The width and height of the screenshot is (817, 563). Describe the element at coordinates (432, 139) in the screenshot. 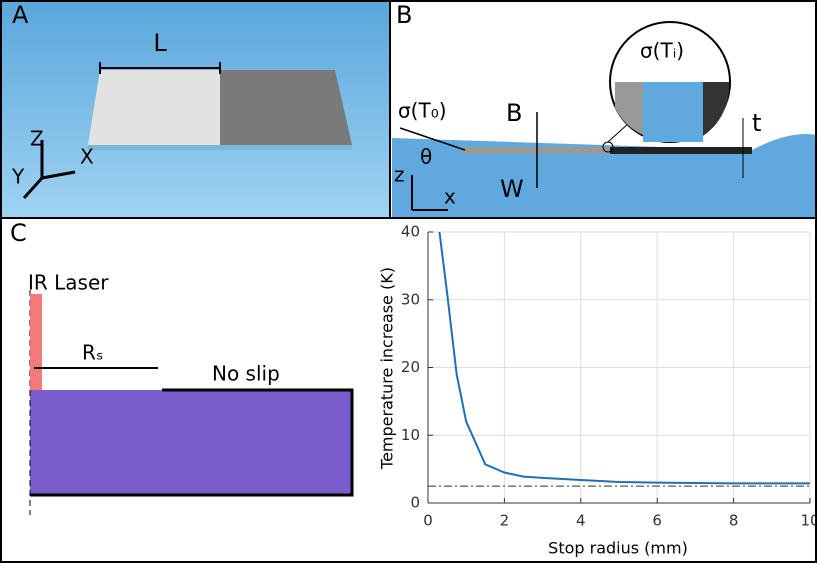

I see `tension-arrow` at that location.